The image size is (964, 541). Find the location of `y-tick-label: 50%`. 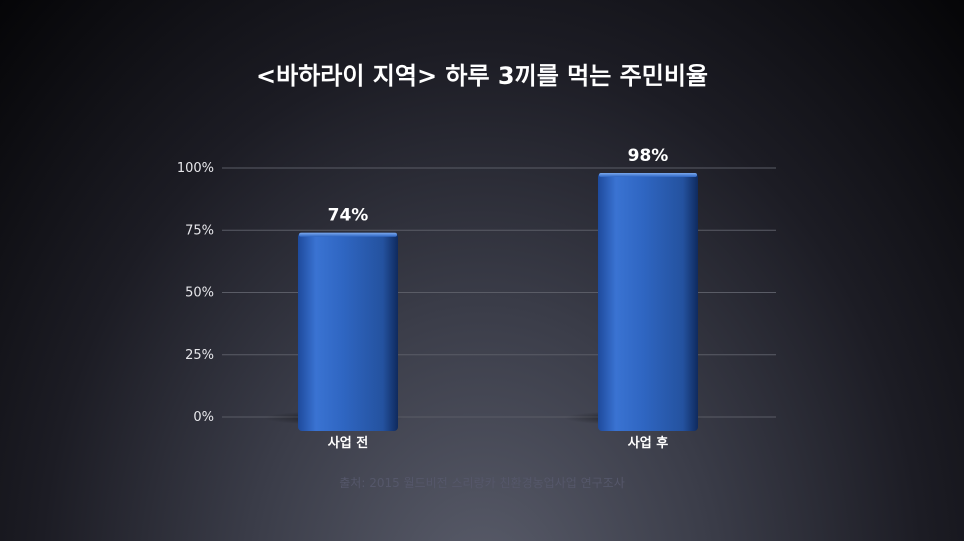

y-tick-label: 50% is located at coordinates (199, 293).